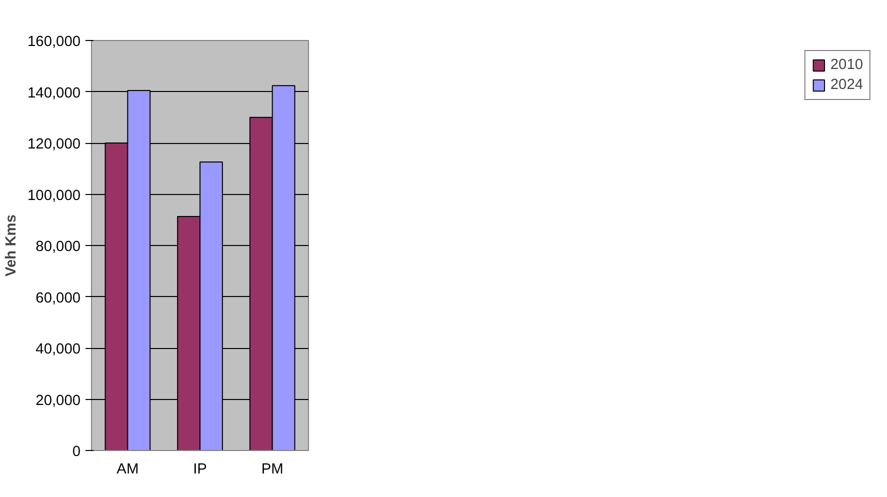 The height and width of the screenshot is (497, 887). I want to click on y-tick-label: 140,000, so click(54, 93).